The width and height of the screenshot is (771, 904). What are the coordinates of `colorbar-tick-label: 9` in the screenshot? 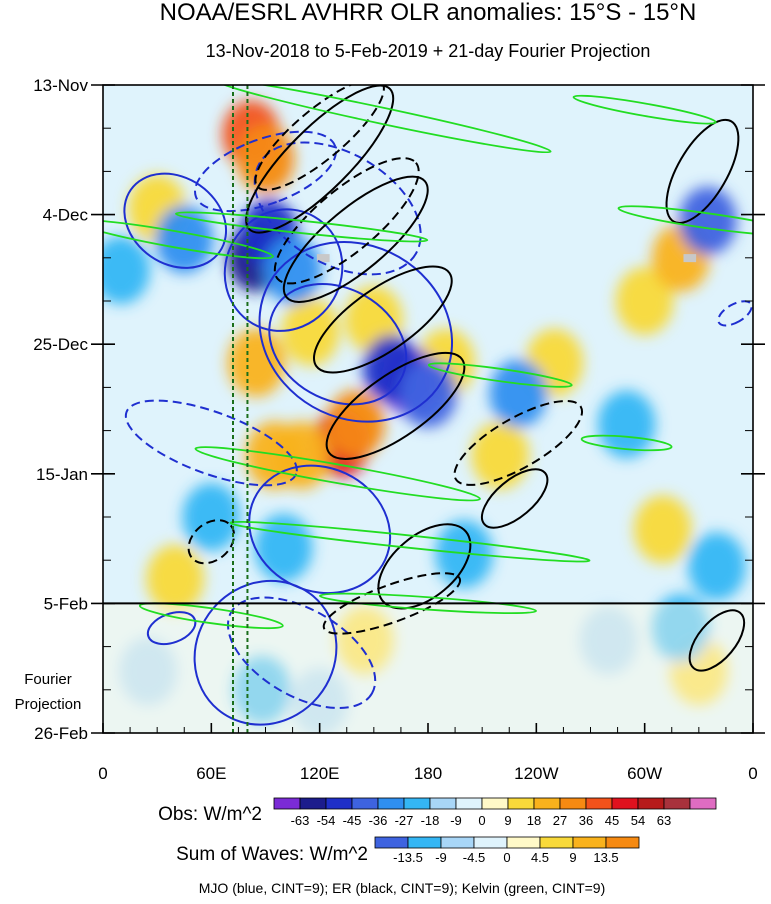 It's located at (507, 820).